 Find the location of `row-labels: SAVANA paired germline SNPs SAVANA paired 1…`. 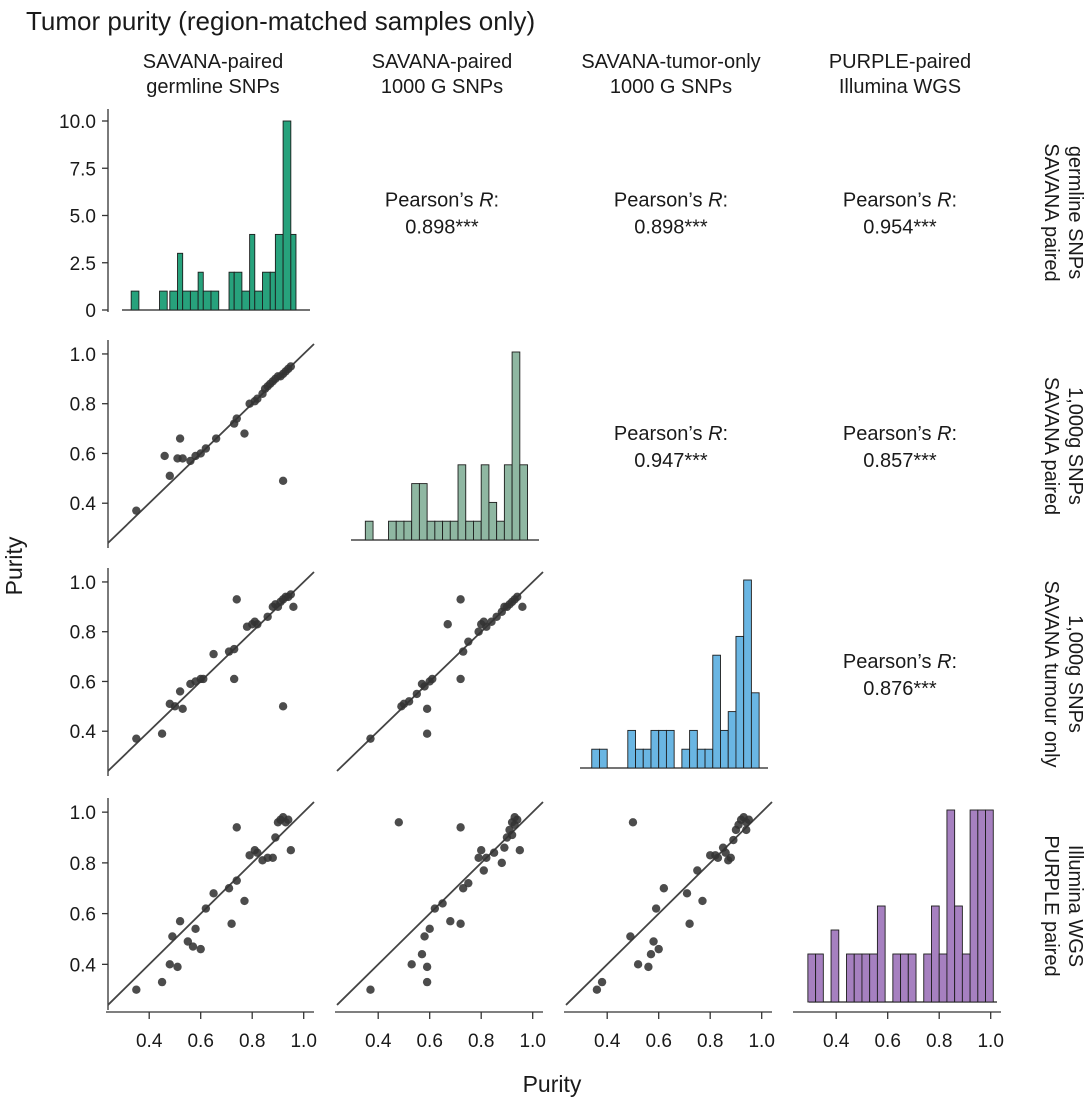

row-labels: SAVANA paired germline SNPs SAVANA paired 1… is located at coordinates (1062, 559).